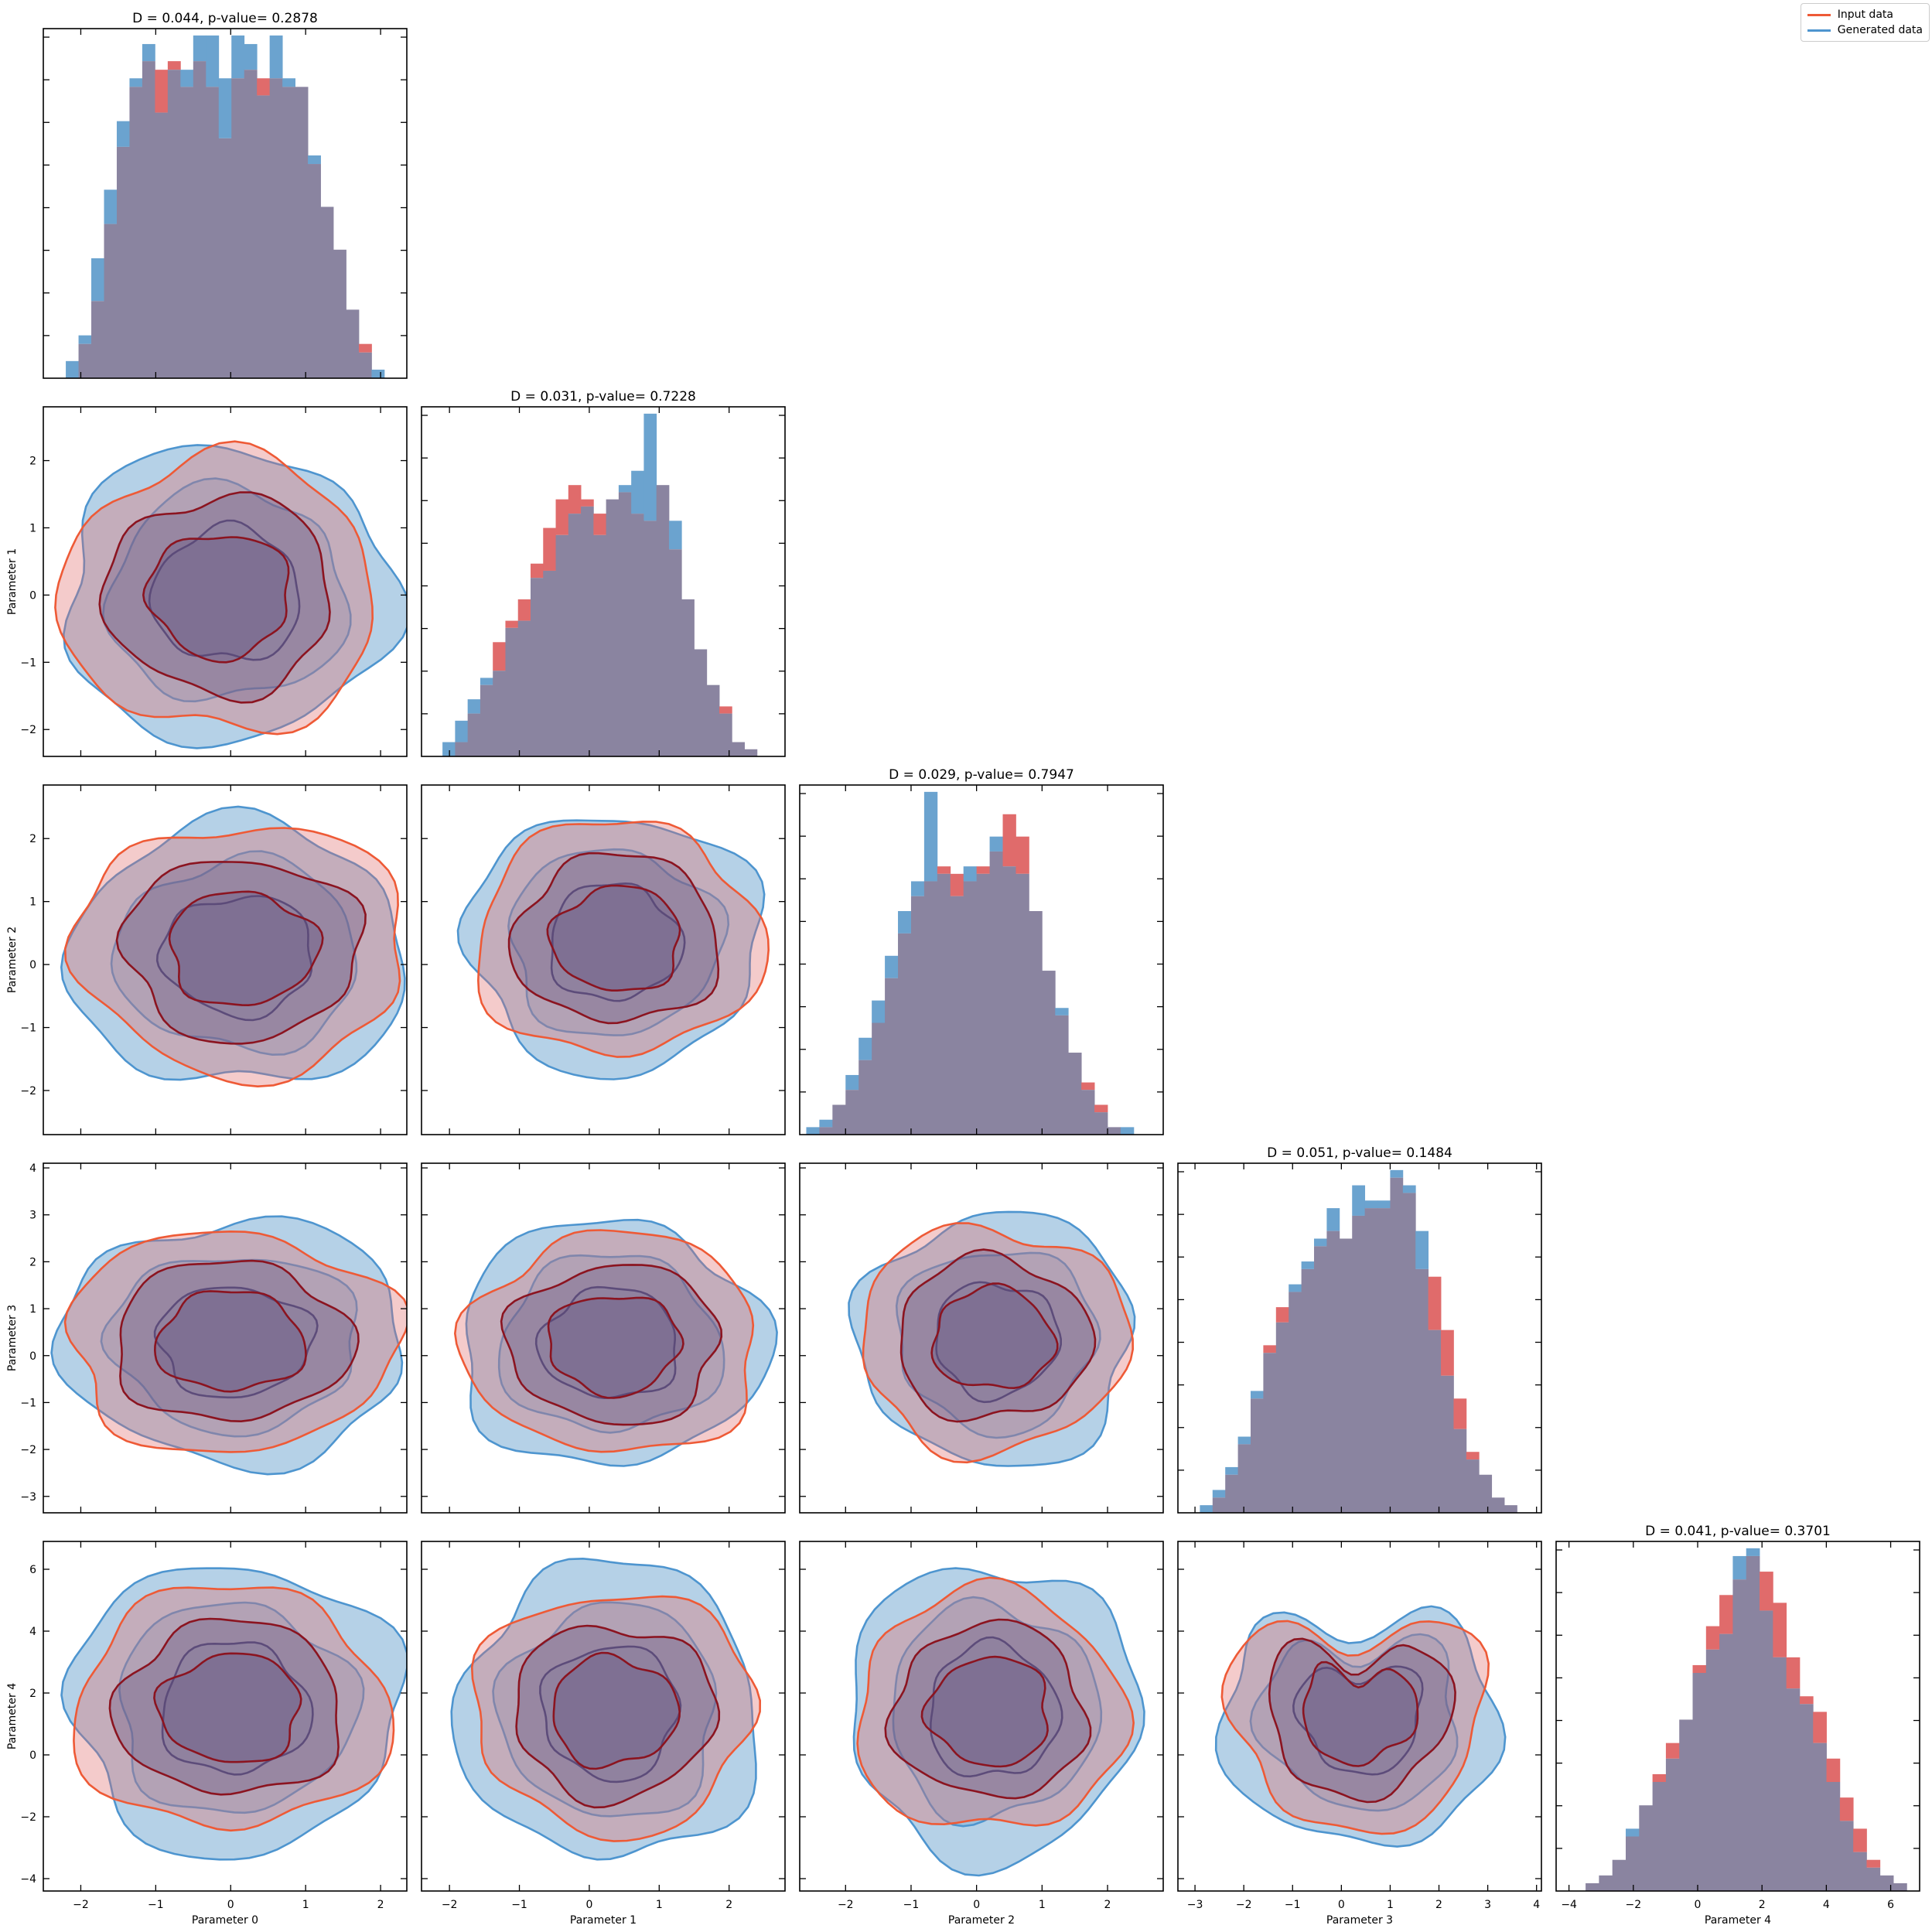  Describe the element at coordinates (1738, 1531) in the screenshot. I see `histogram-title: D = 0.041, p-value= 0.3701` at that location.